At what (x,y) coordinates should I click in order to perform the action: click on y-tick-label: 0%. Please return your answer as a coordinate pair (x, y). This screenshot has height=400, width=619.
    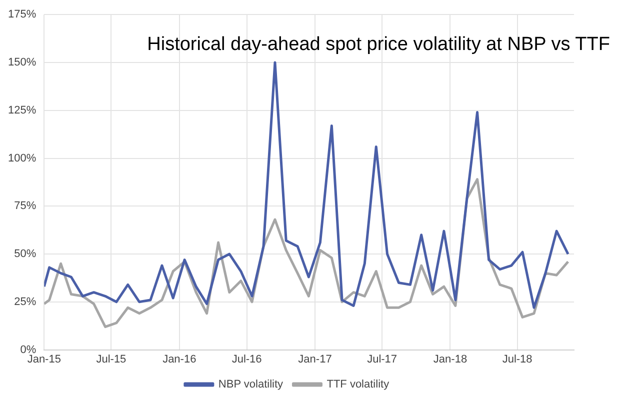
    Looking at the image, I should click on (28, 350).